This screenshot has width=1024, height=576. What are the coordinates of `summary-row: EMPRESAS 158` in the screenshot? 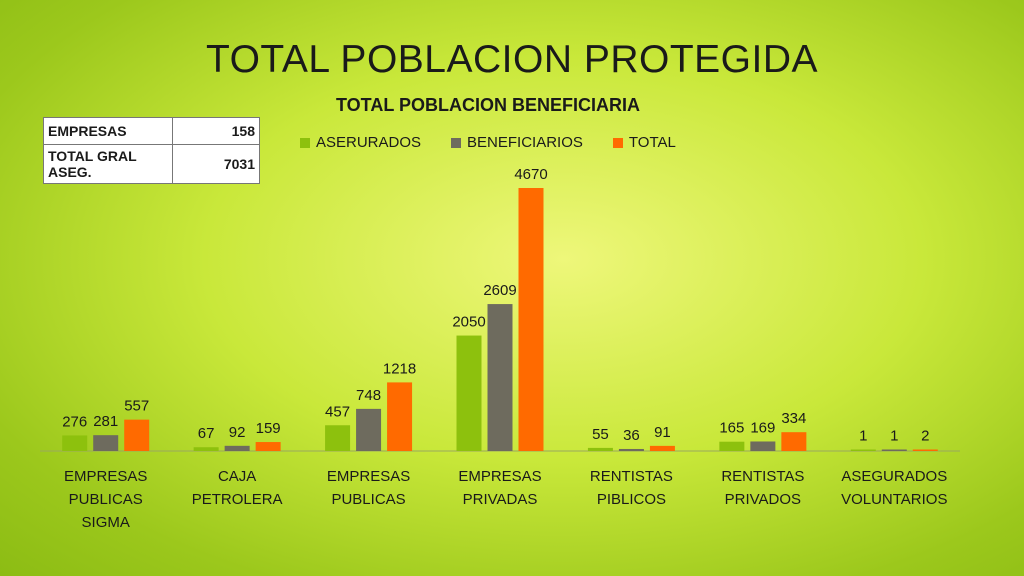 It's located at (151, 131).